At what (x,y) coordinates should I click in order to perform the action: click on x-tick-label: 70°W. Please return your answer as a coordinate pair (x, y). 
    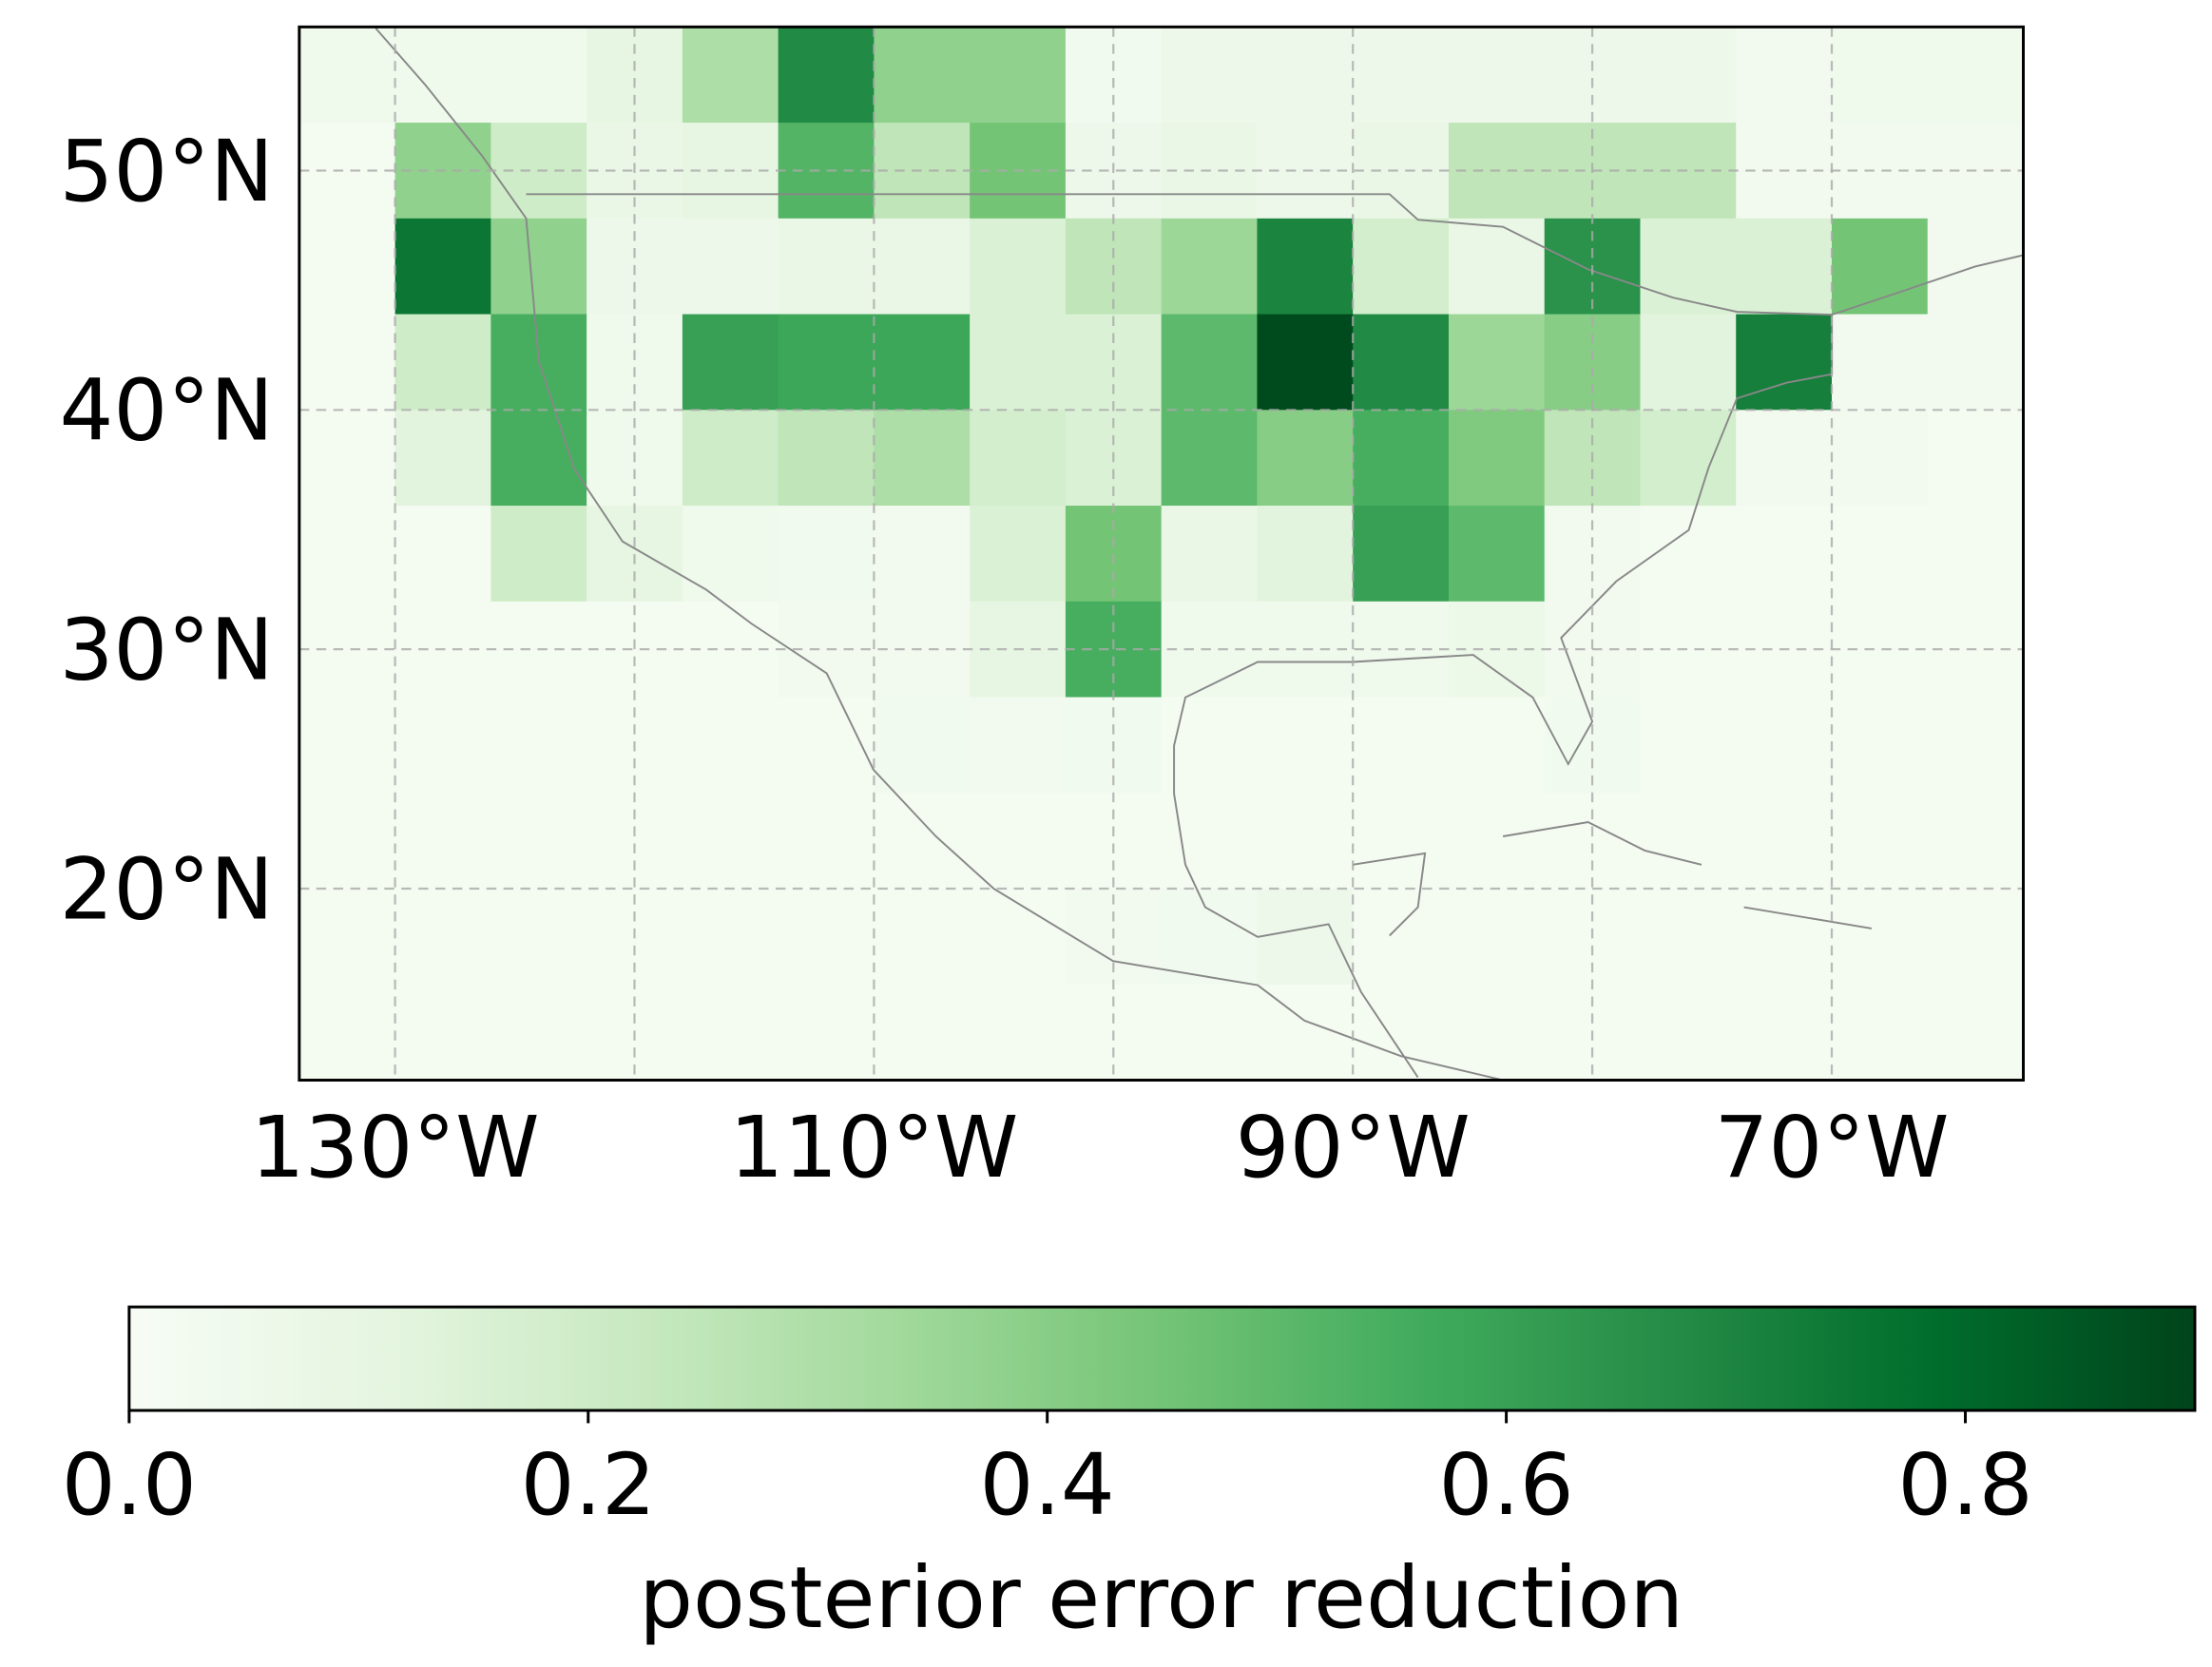
    Looking at the image, I should click on (1831, 1148).